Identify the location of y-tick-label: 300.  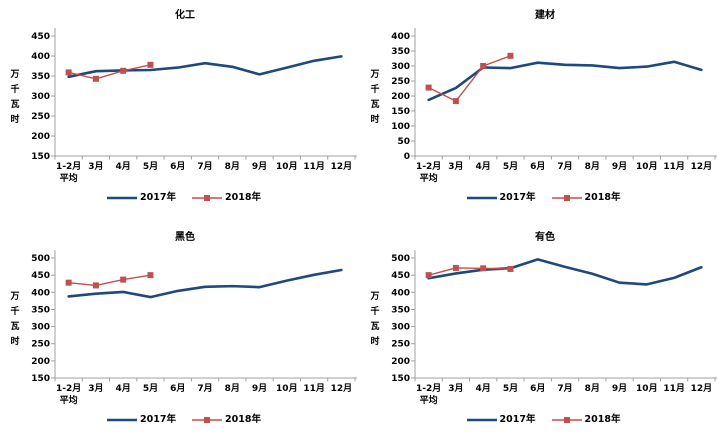
(40, 97).